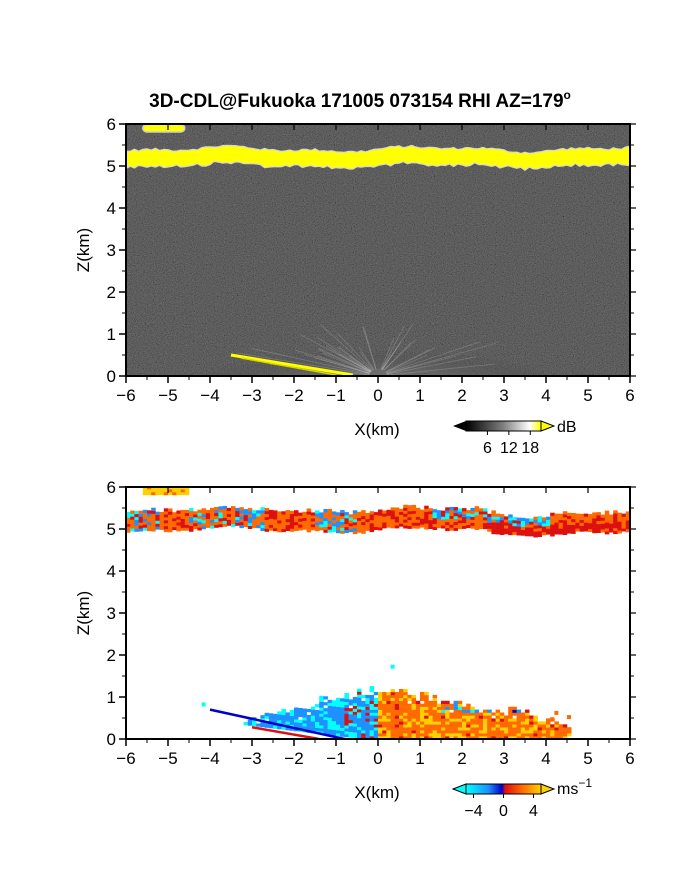 This screenshot has height=880, width=680. I want to click on velocity-y-tick-label: 5, so click(111, 529).